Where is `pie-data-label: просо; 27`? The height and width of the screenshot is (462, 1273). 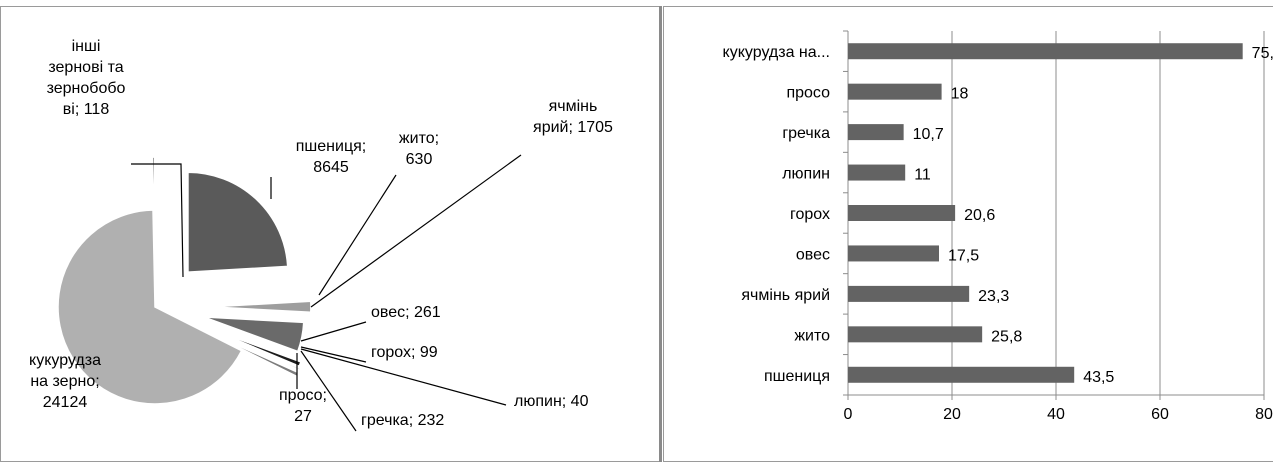 pie-data-label: просо; 27 is located at coordinates (303, 406).